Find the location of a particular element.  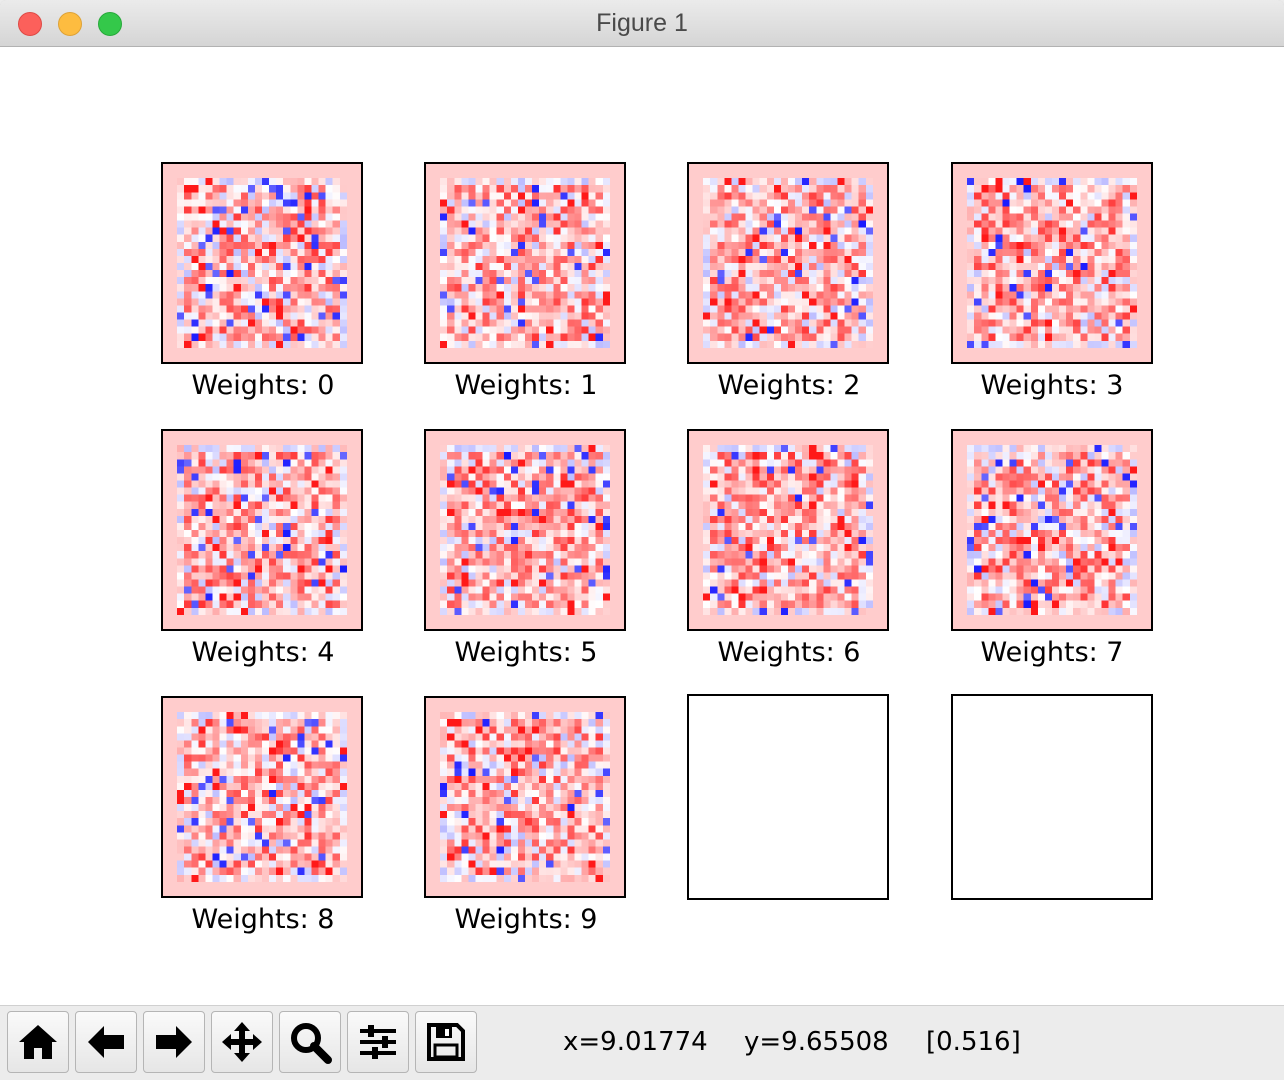

navigation-toolbar is located at coordinates (642, 1042).